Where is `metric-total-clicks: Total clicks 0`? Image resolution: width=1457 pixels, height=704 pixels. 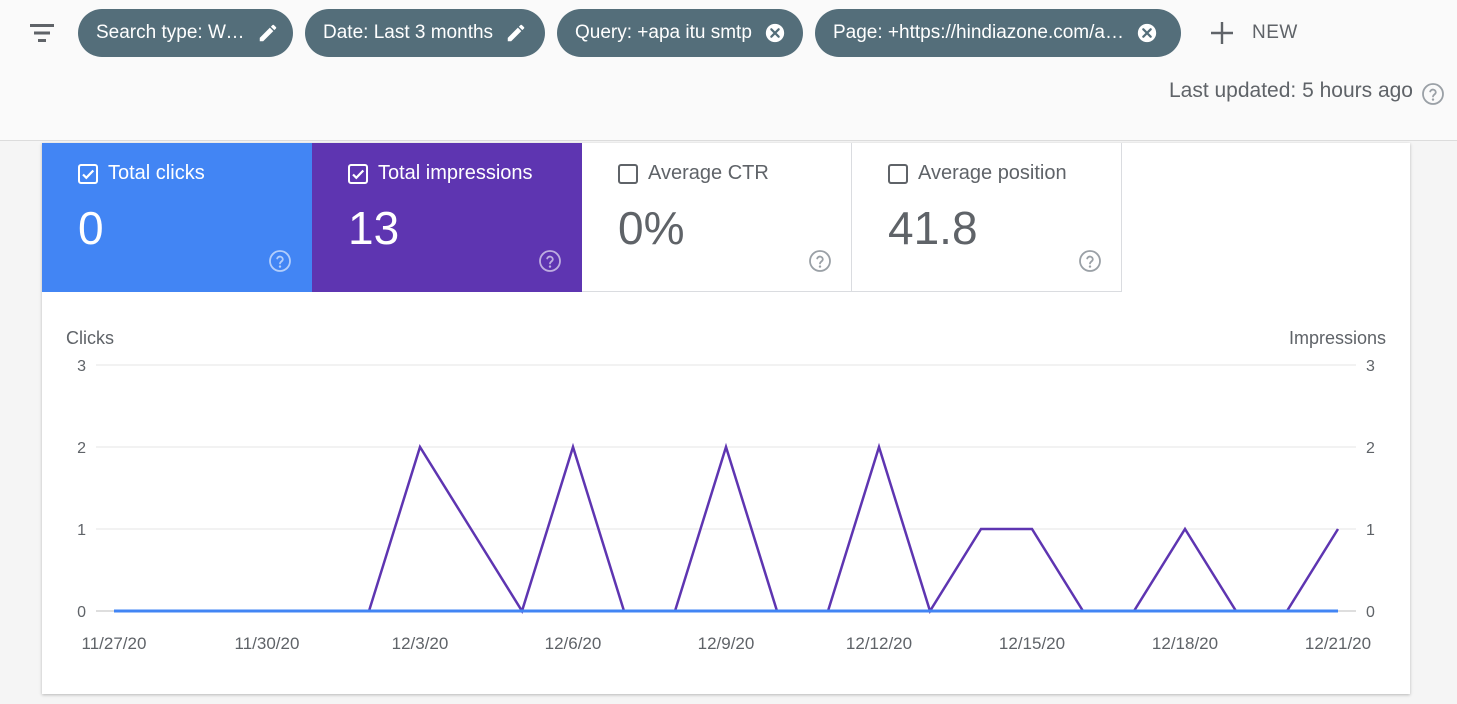
metric-total-clicks: Total clicks 0 is located at coordinates (177, 217).